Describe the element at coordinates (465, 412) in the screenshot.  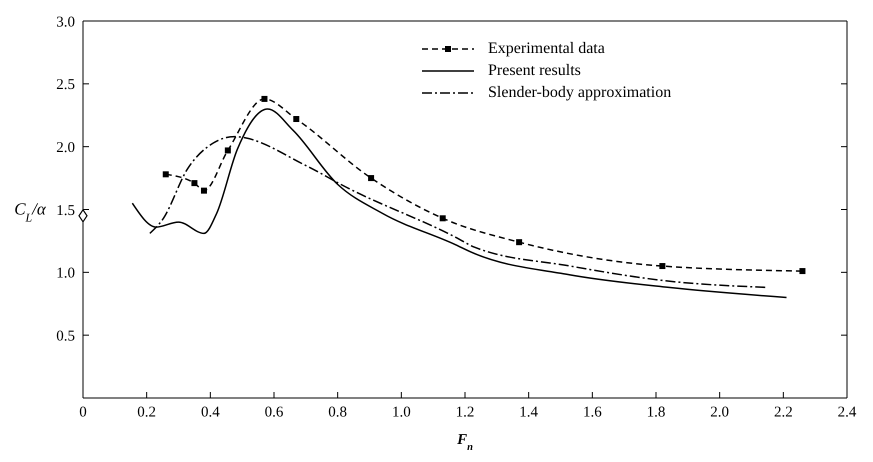
I see `x-tick-label: 1.2` at that location.